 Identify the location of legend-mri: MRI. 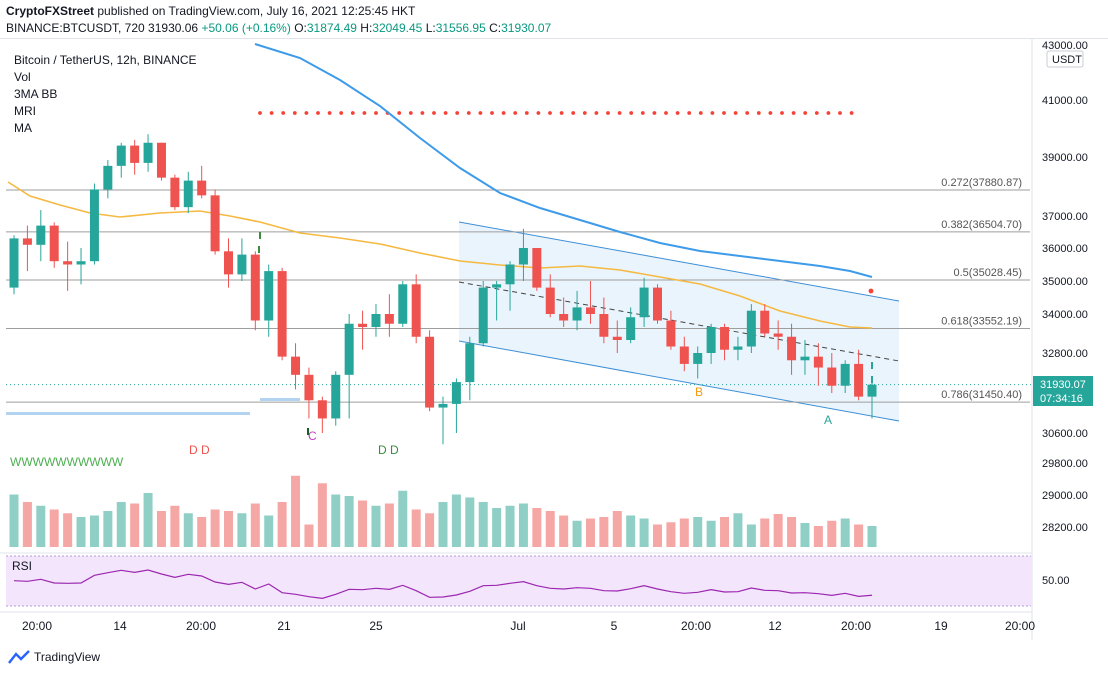
(25, 111).